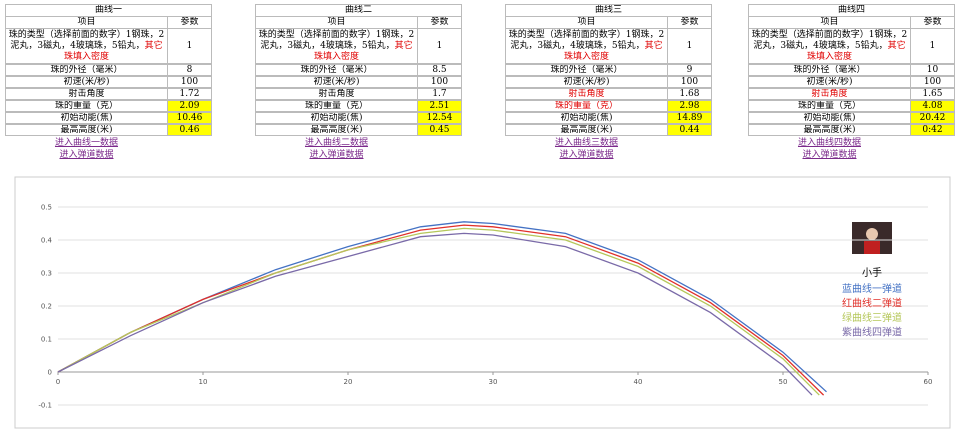 The height and width of the screenshot is (442, 960). Describe the element at coordinates (439, 106) in the screenshot. I see `row-value: 2.51` at that location.